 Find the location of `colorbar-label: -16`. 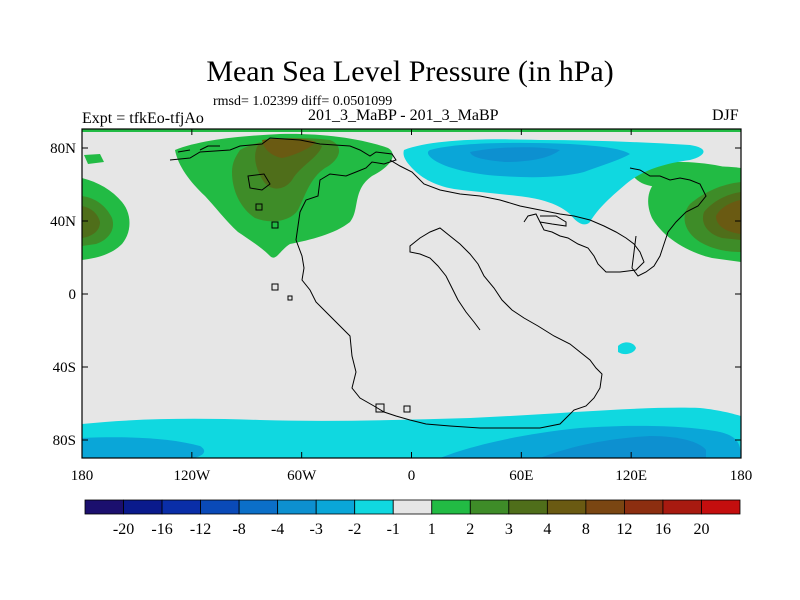

colorbar-label: -16 is located at coordinates (161, 529).